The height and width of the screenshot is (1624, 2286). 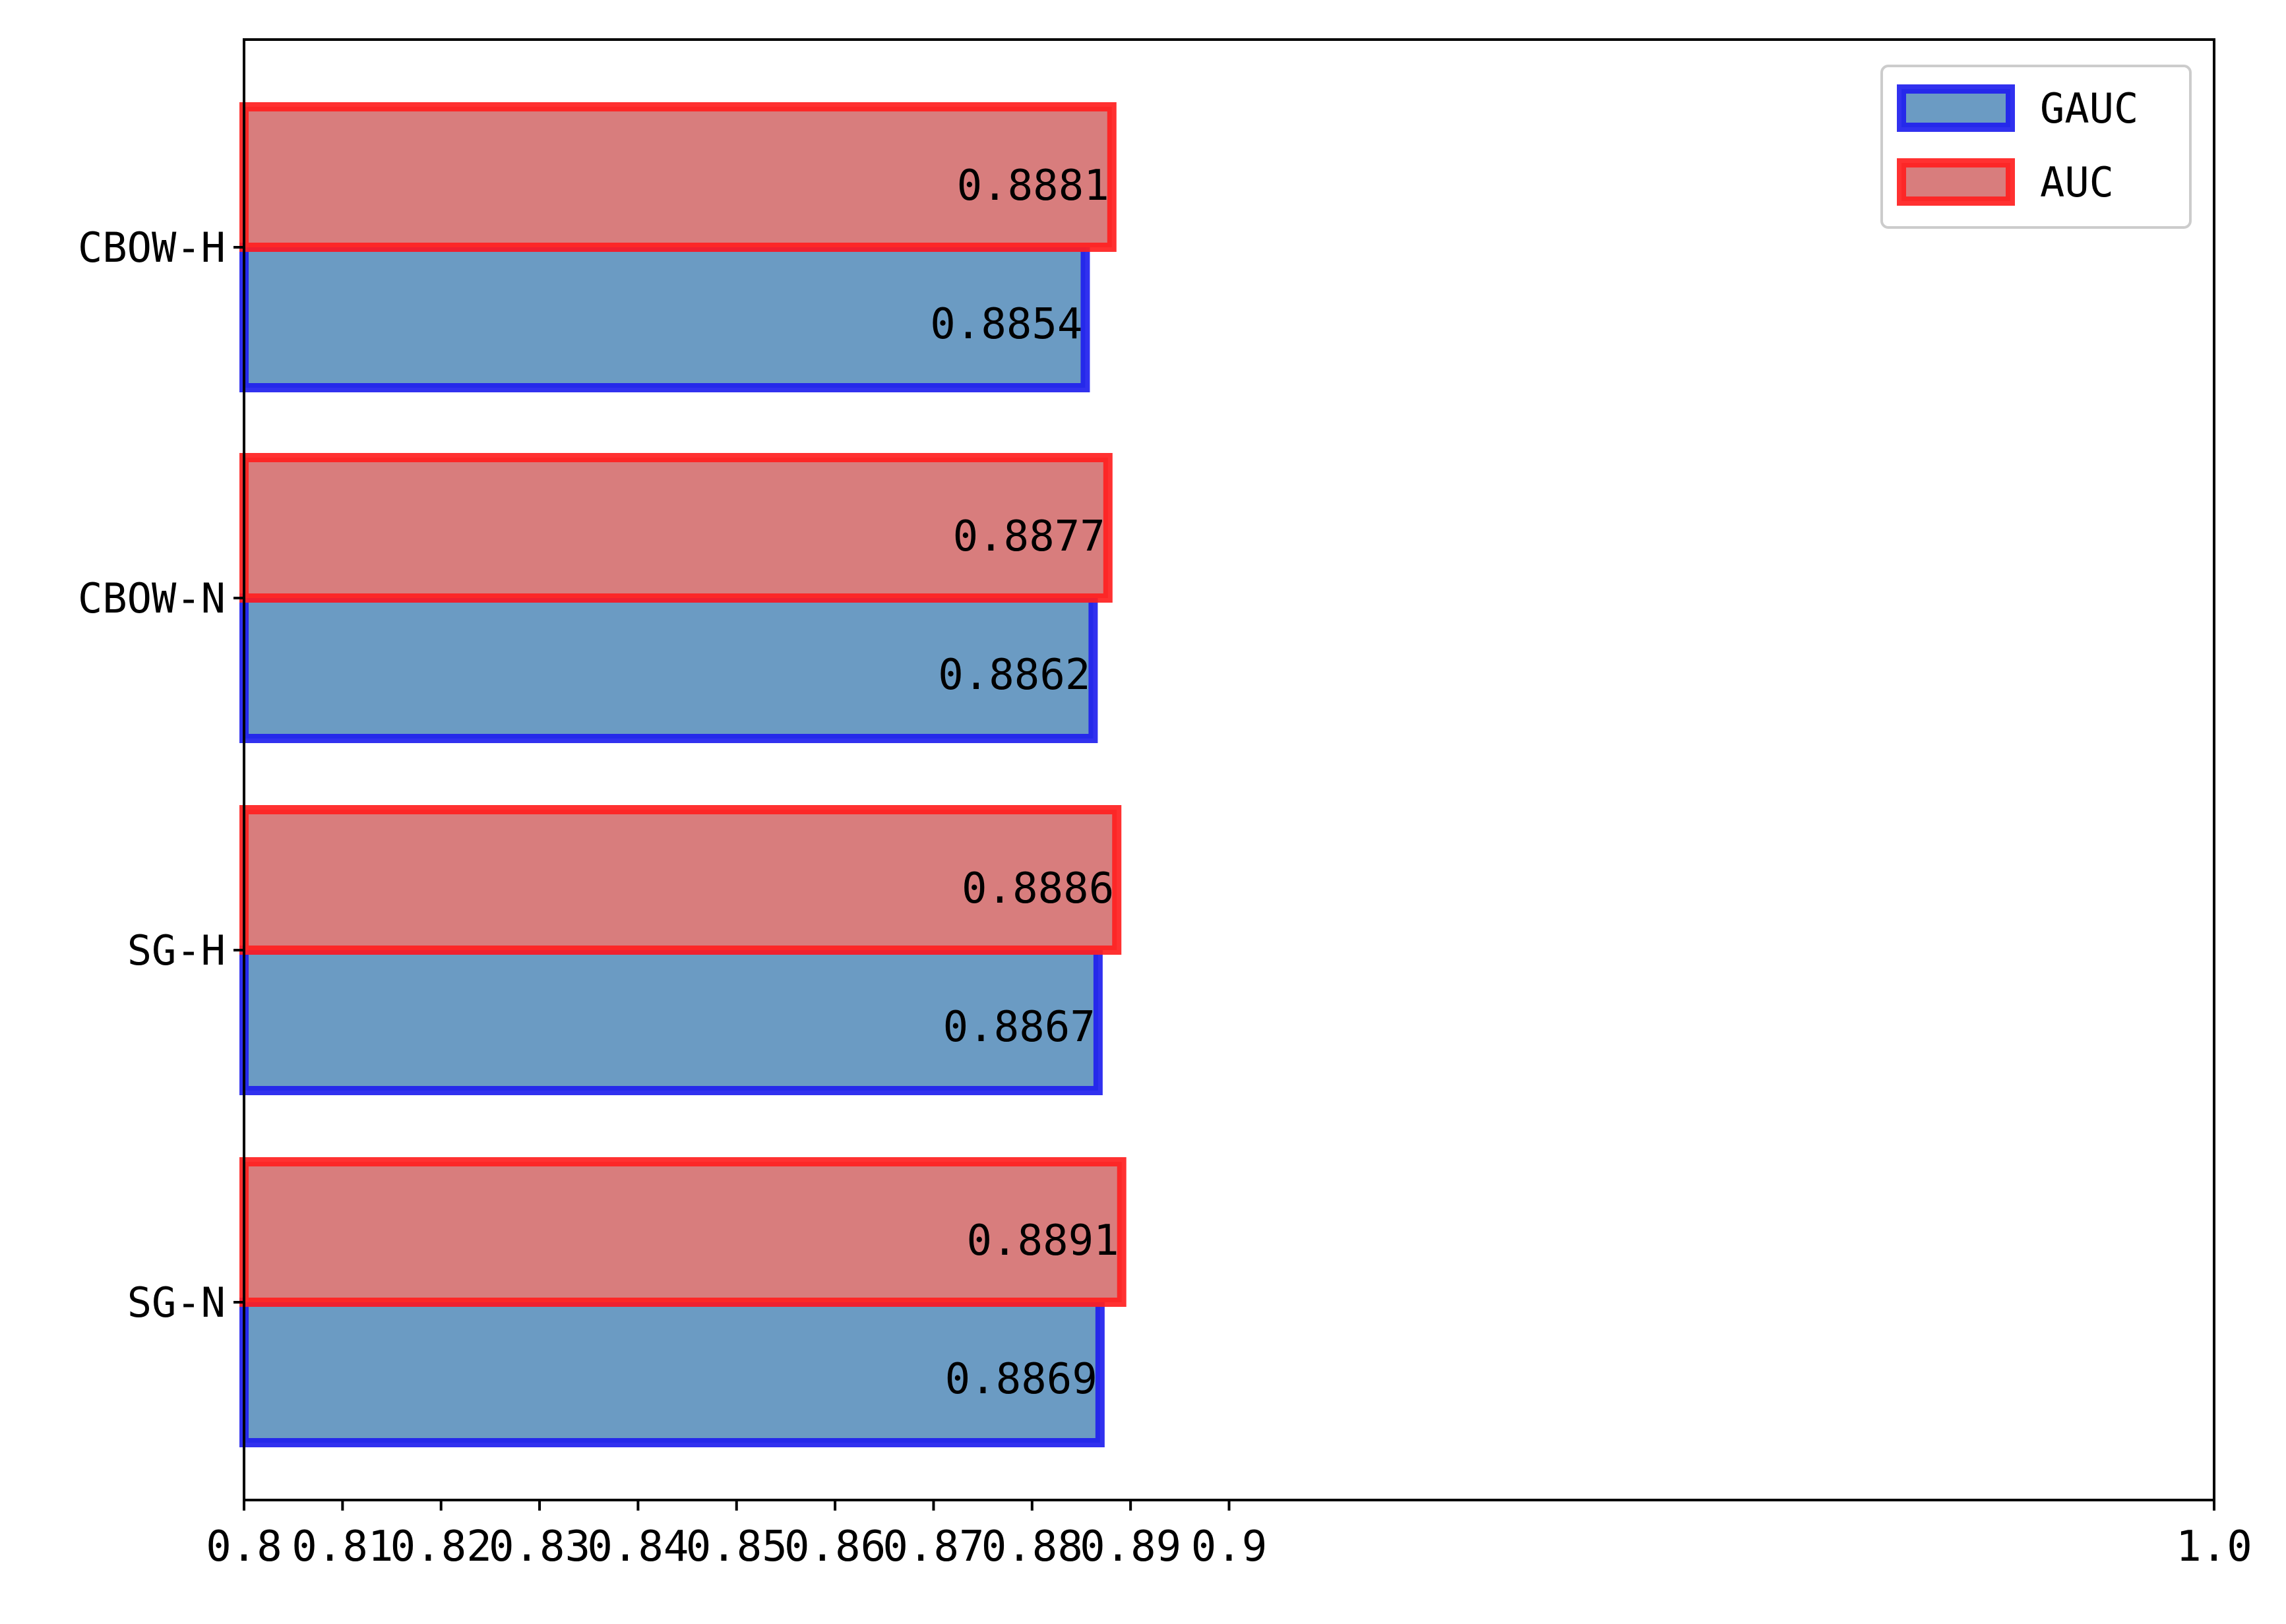 I want to click on data-label-auc-cbow-h: 0.8881, so click(x=1033, y=186).